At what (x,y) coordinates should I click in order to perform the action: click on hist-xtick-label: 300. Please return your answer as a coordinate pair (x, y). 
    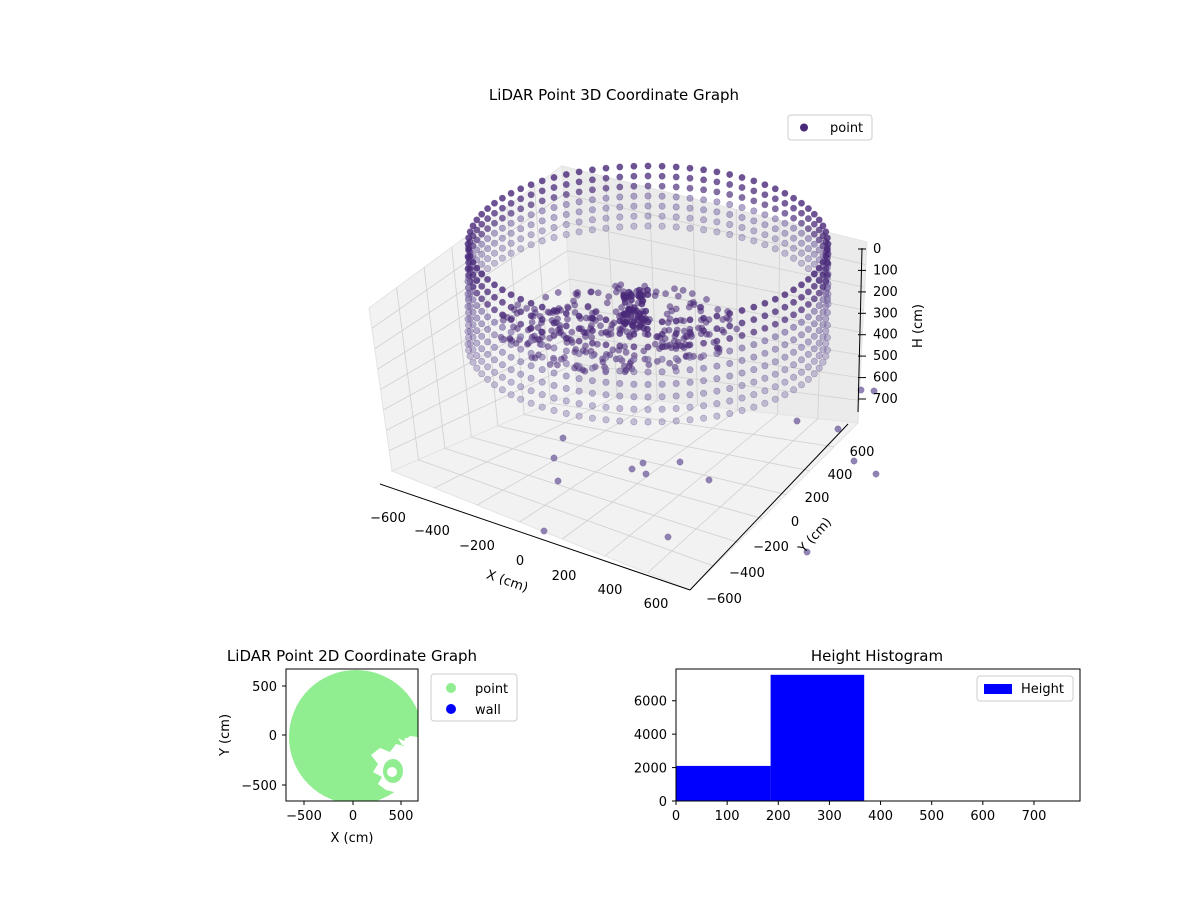
    Looking at the image, I should click on (829, 816).